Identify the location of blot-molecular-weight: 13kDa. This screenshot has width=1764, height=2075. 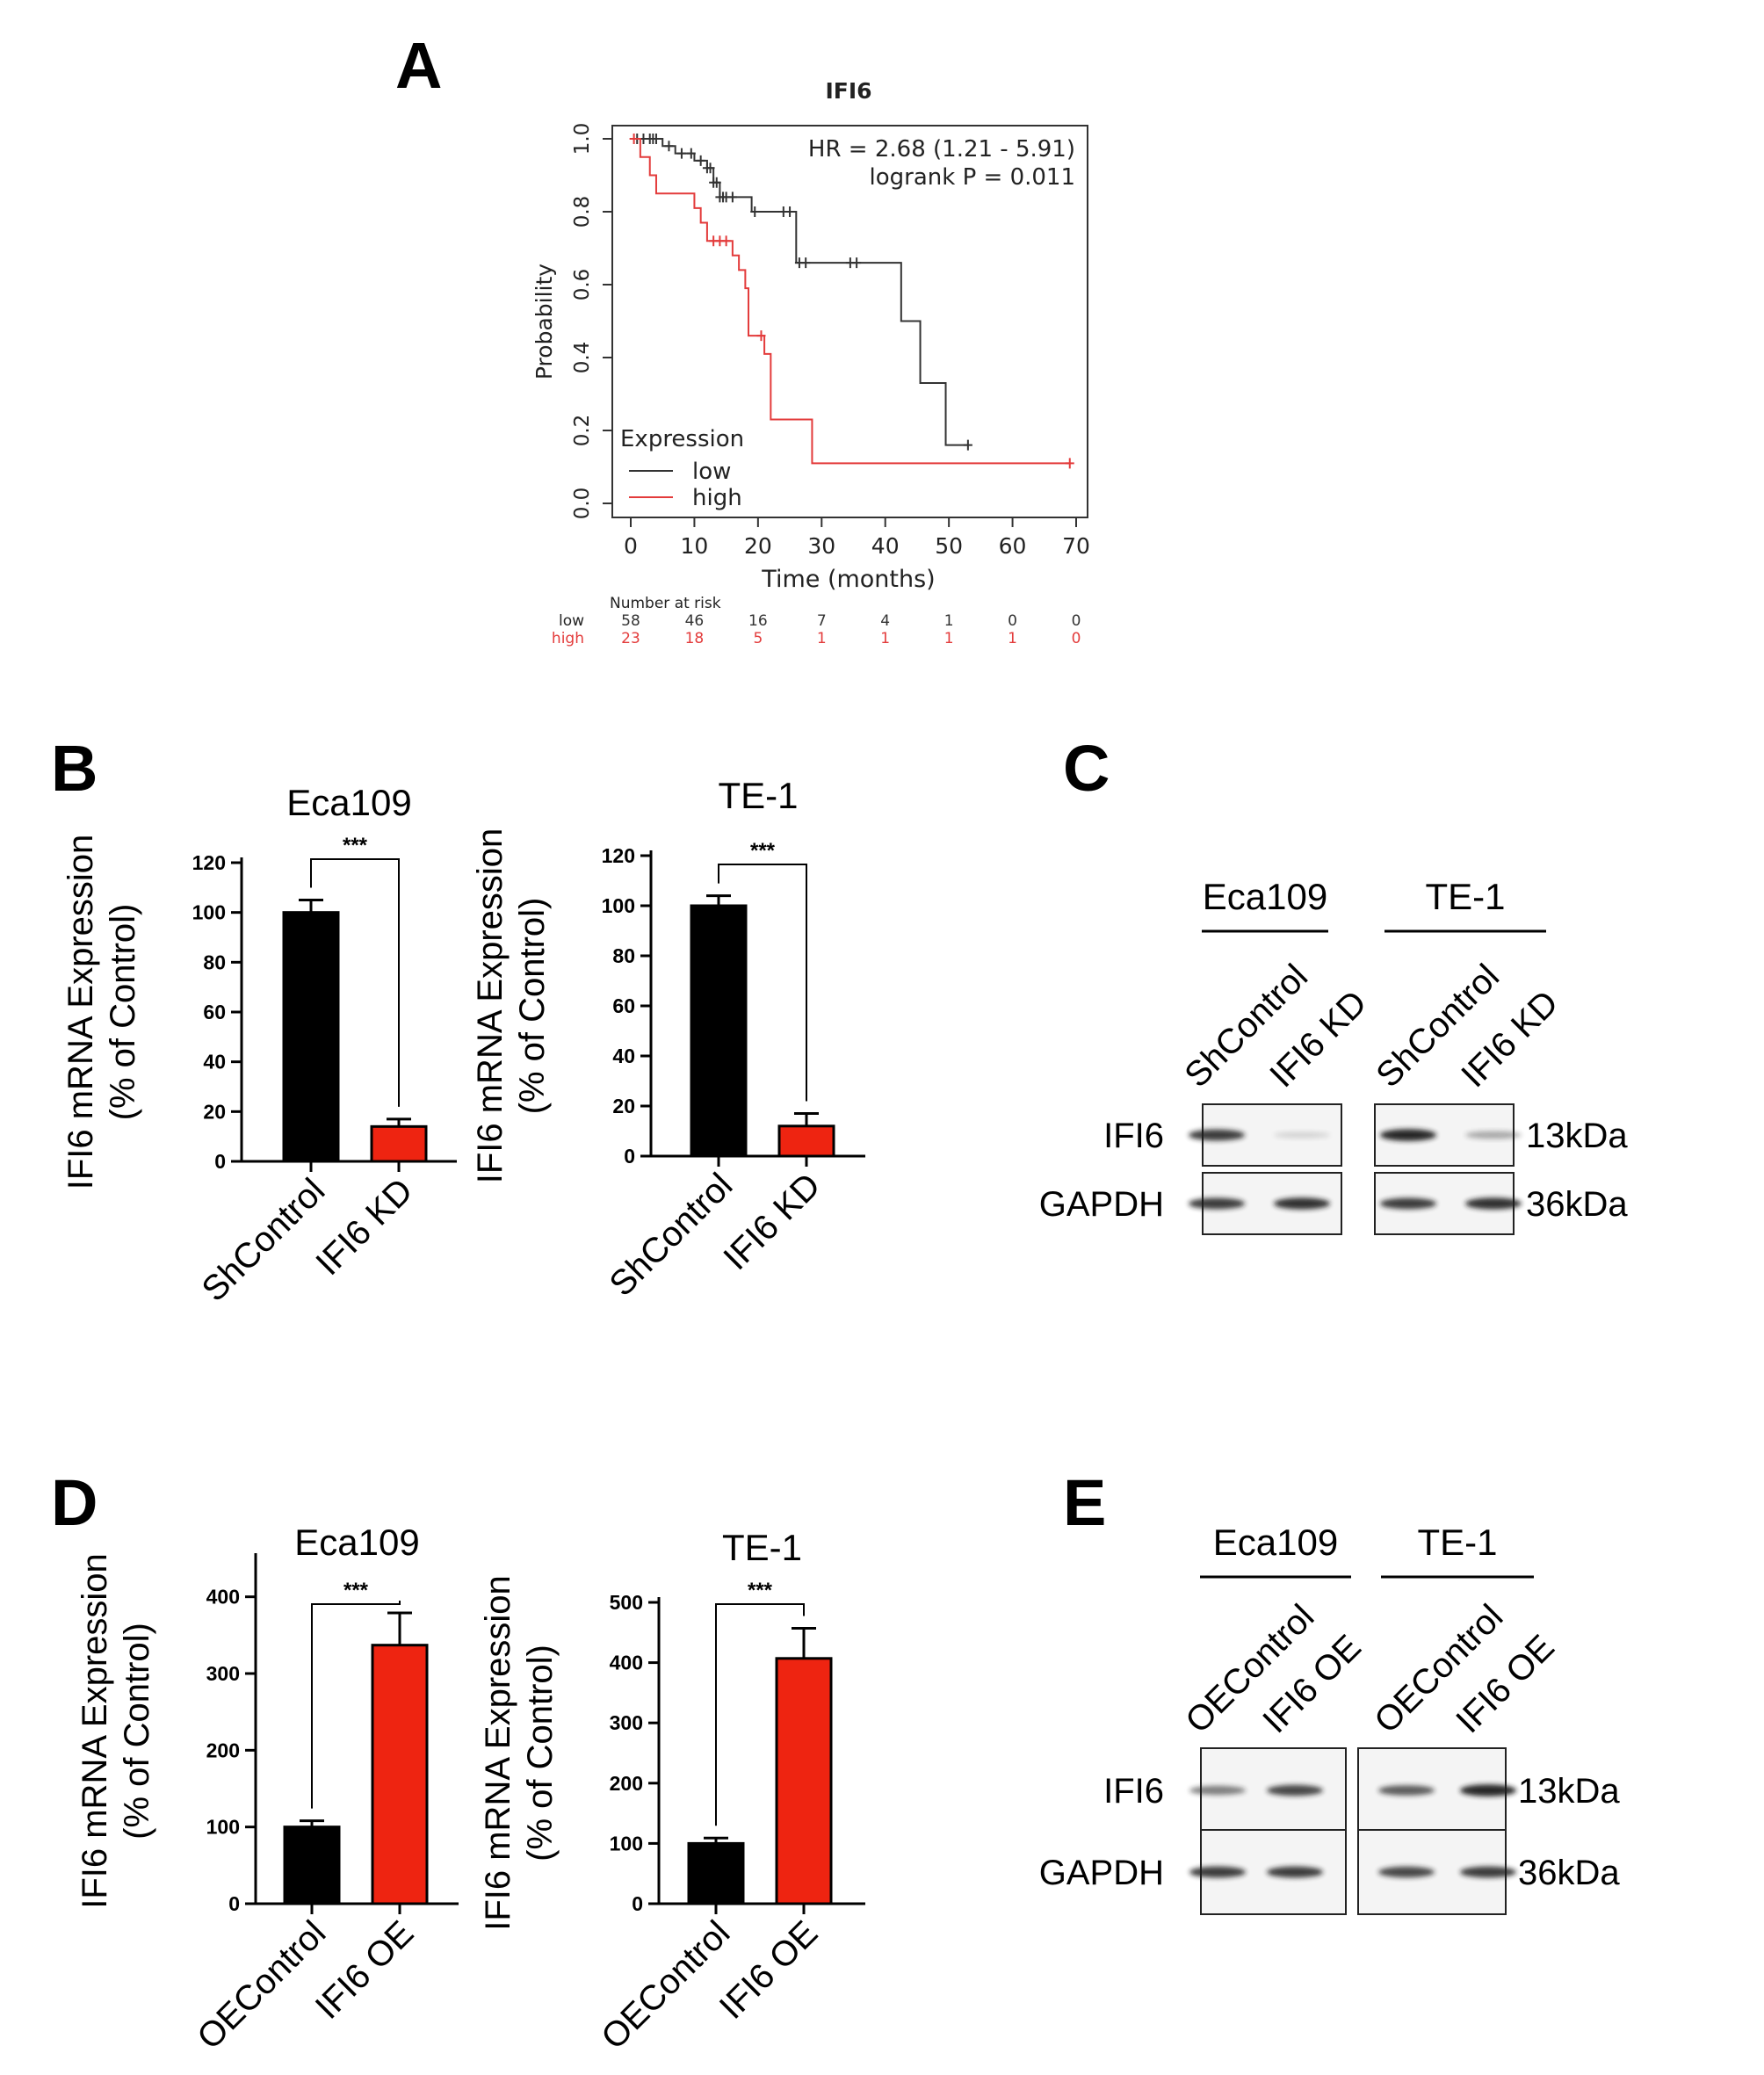
(1577, 1136).